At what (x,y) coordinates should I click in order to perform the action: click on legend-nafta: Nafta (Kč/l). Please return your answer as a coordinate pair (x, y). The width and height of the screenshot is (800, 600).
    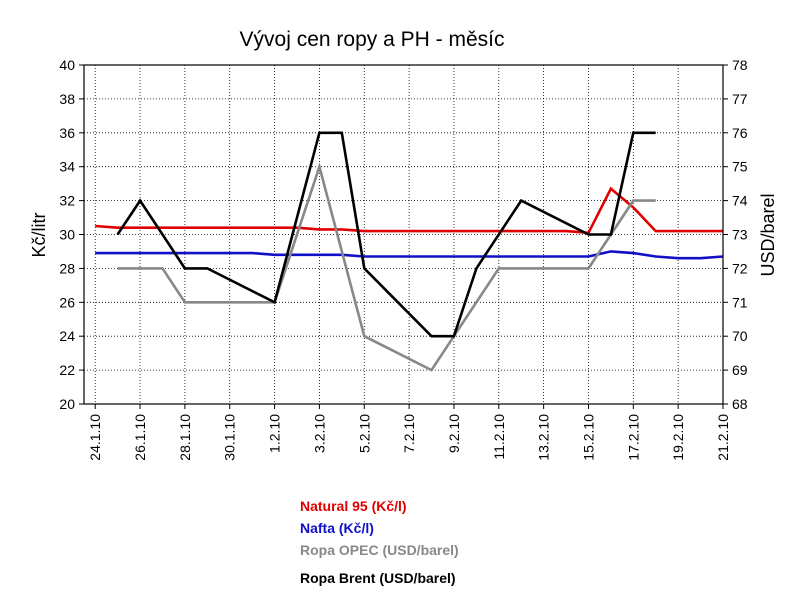
    Looking at the image, I should click on (337, 528).